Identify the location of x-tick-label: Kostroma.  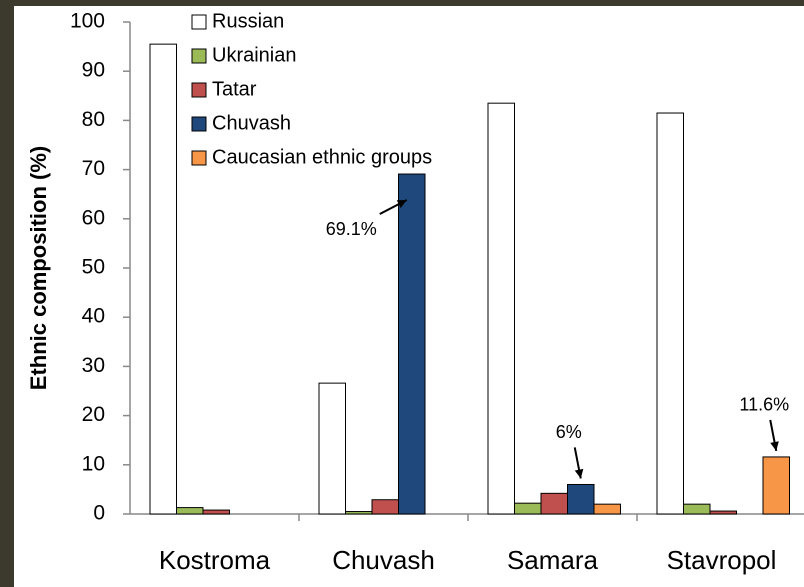
(215, 560).